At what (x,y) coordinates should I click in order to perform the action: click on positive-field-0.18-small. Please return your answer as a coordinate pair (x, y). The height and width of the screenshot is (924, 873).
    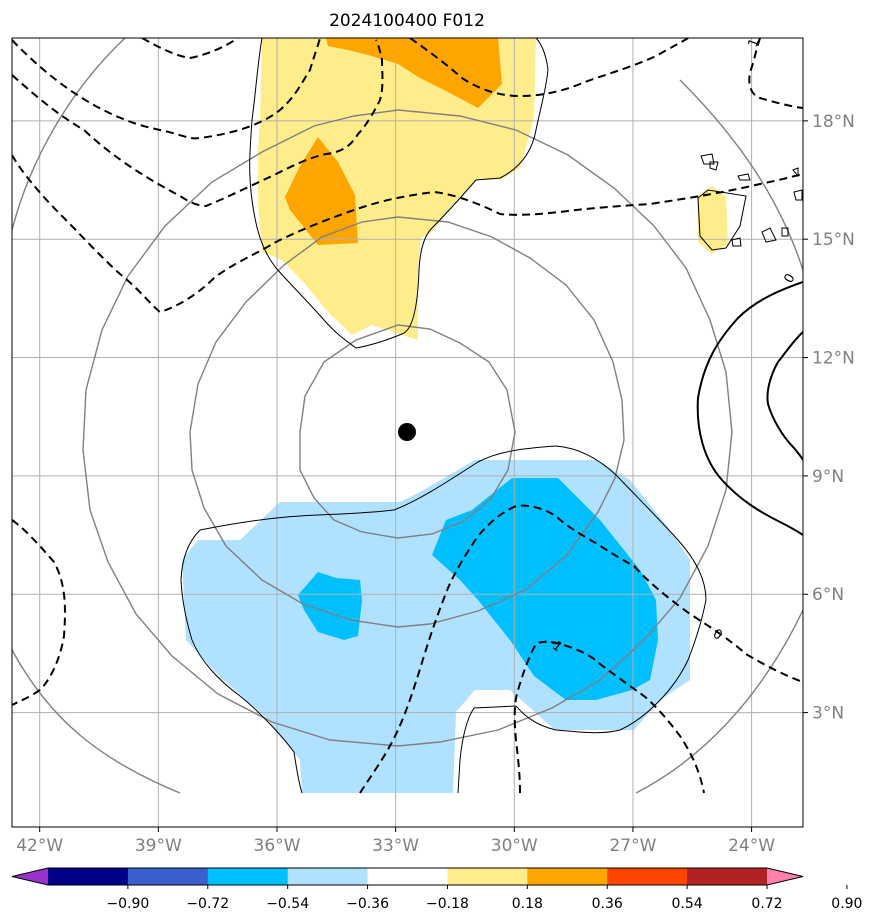
    Looking at the image, I should click on (712, 220).